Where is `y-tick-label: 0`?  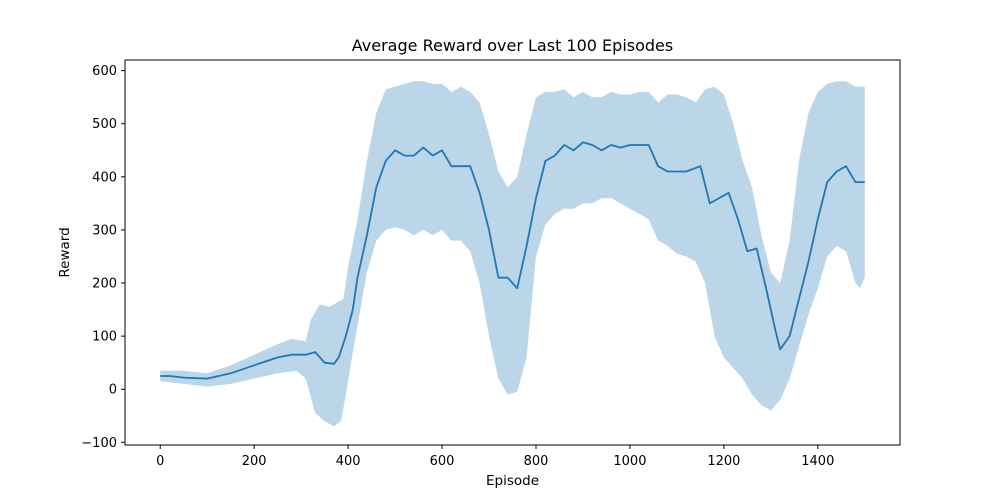
y-tick-label: 0 is located at coordinates (113, 390).